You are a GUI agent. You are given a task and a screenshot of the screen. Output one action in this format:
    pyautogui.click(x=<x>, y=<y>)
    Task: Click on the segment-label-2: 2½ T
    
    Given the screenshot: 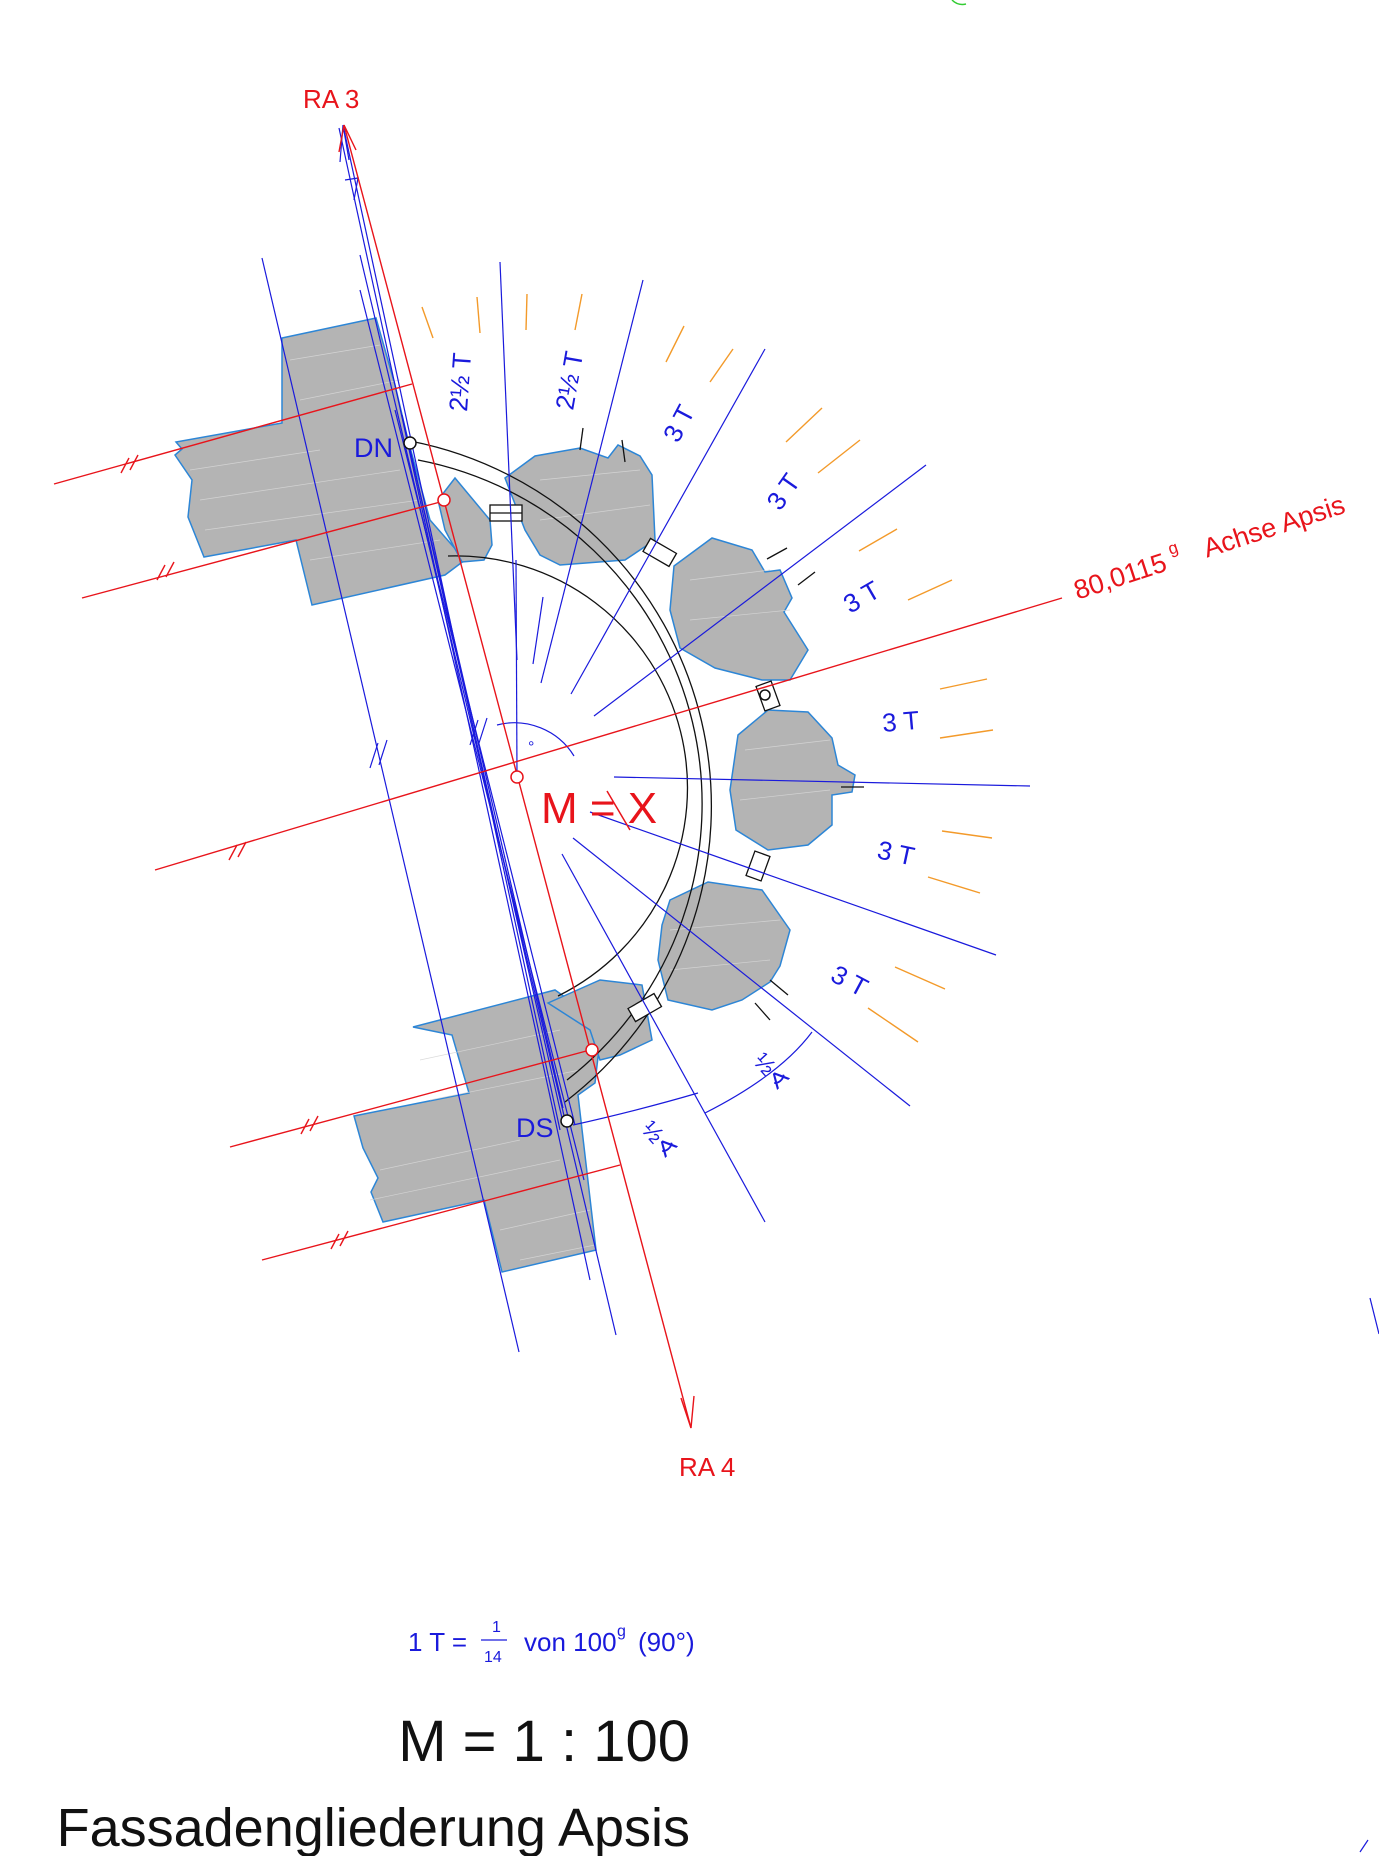 What is the action you would take?
    pyautogui.click(x=569, y=380)
    